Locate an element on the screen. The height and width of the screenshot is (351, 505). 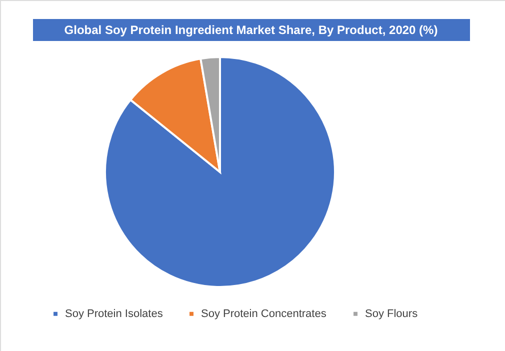
legend-label: Soy Flours is located at coordinates (391, 314).